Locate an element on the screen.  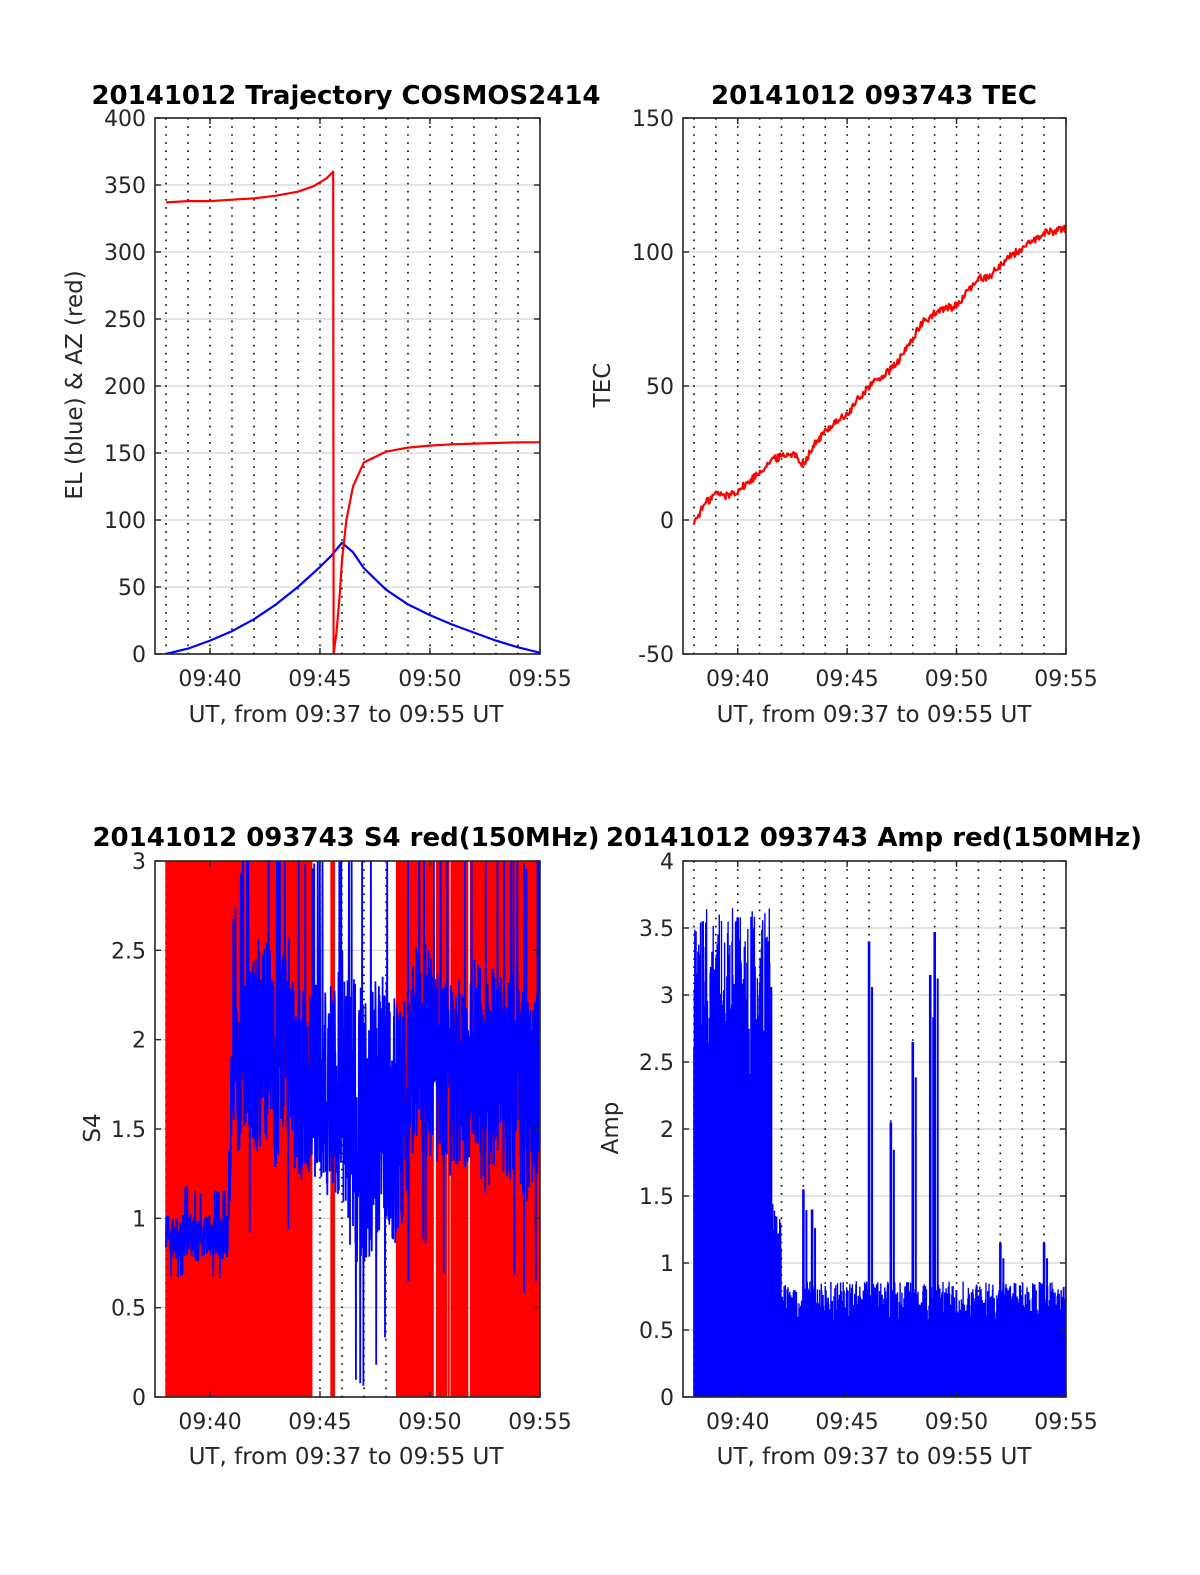
series-line-tec is located at coordinates (879, 374).